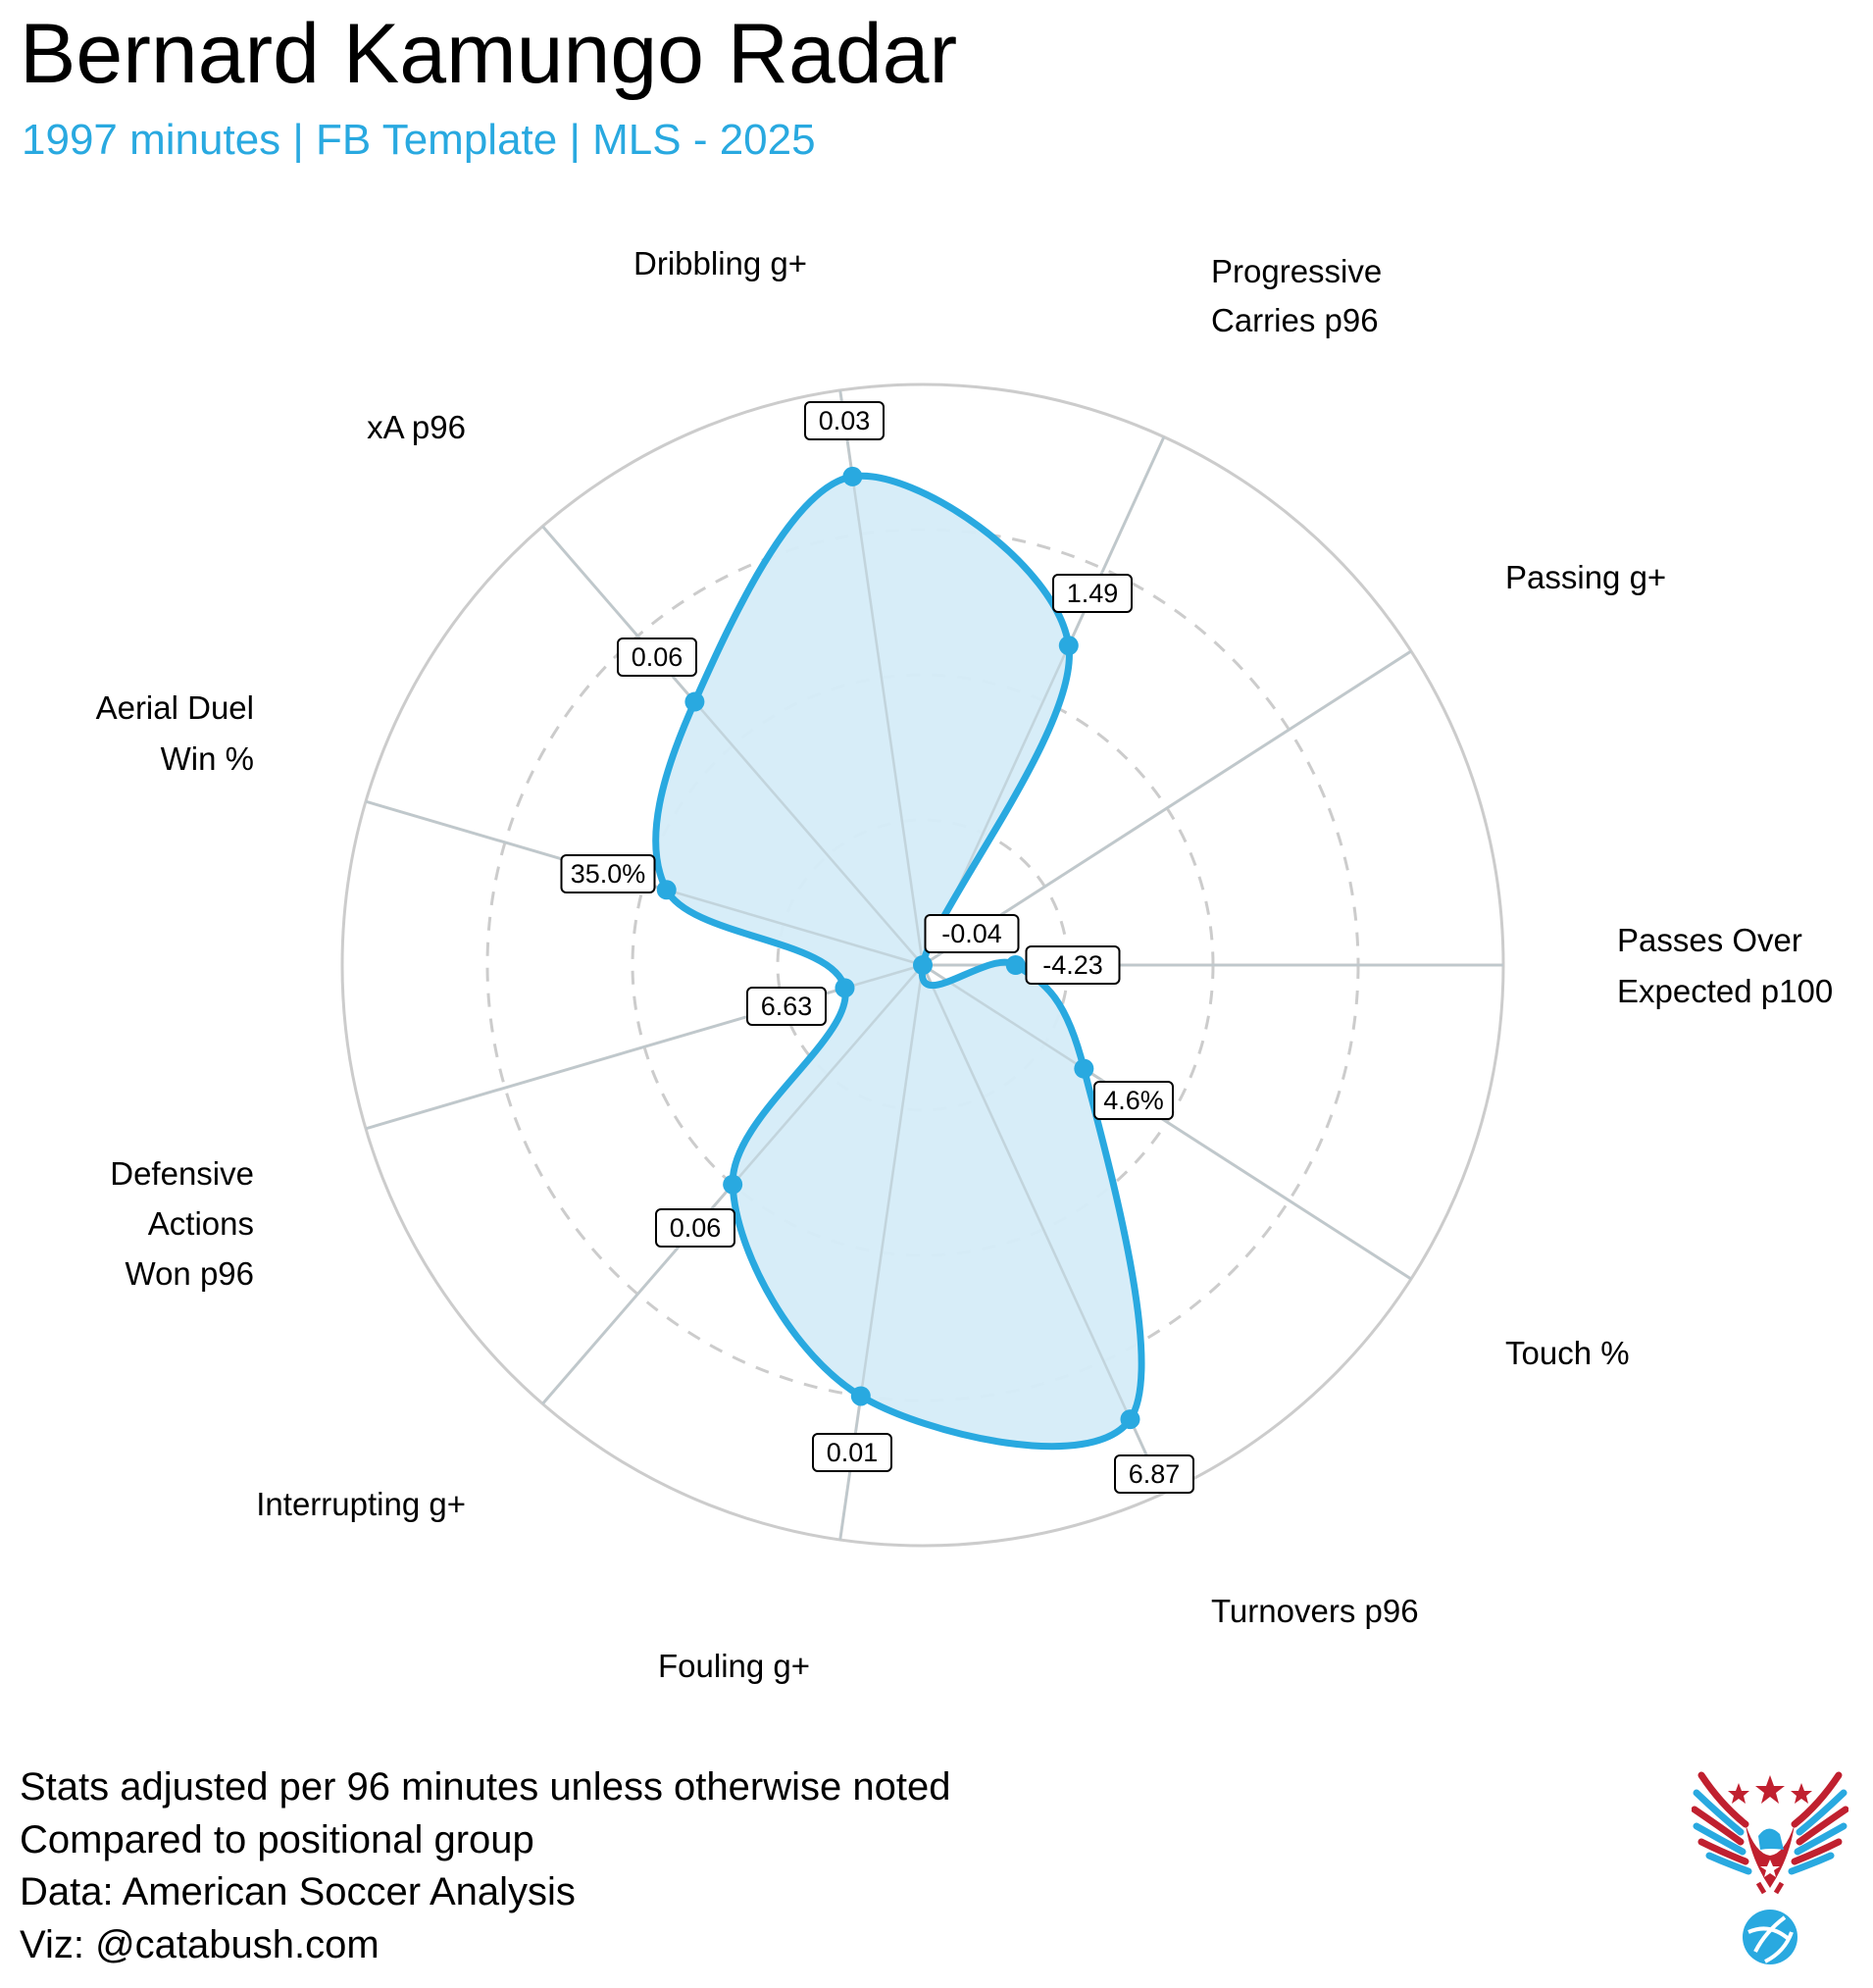 This screenshot has height=1988, width=1873. I want to click on category-label: Win %, so click(207, 758).